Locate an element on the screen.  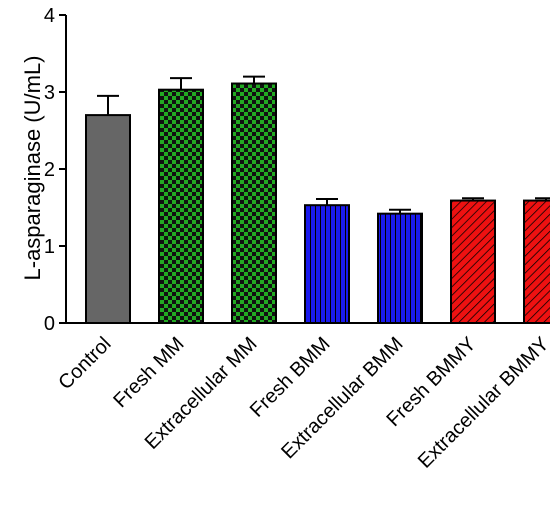
y-tick-label: 3 is located at coordinates (49, 93).